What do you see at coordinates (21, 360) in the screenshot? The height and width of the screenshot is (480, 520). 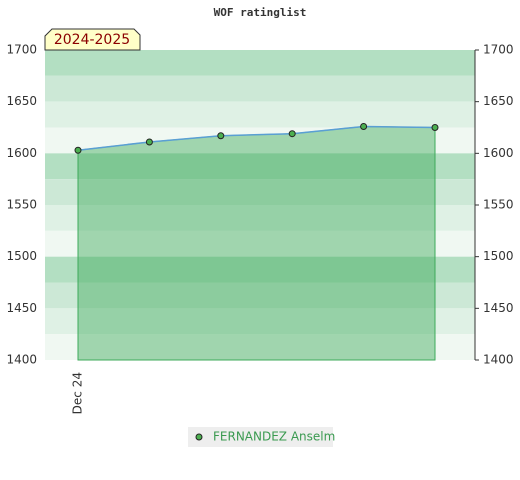 I see `y-tick-label: 1400` at bounding box center [21, 360].